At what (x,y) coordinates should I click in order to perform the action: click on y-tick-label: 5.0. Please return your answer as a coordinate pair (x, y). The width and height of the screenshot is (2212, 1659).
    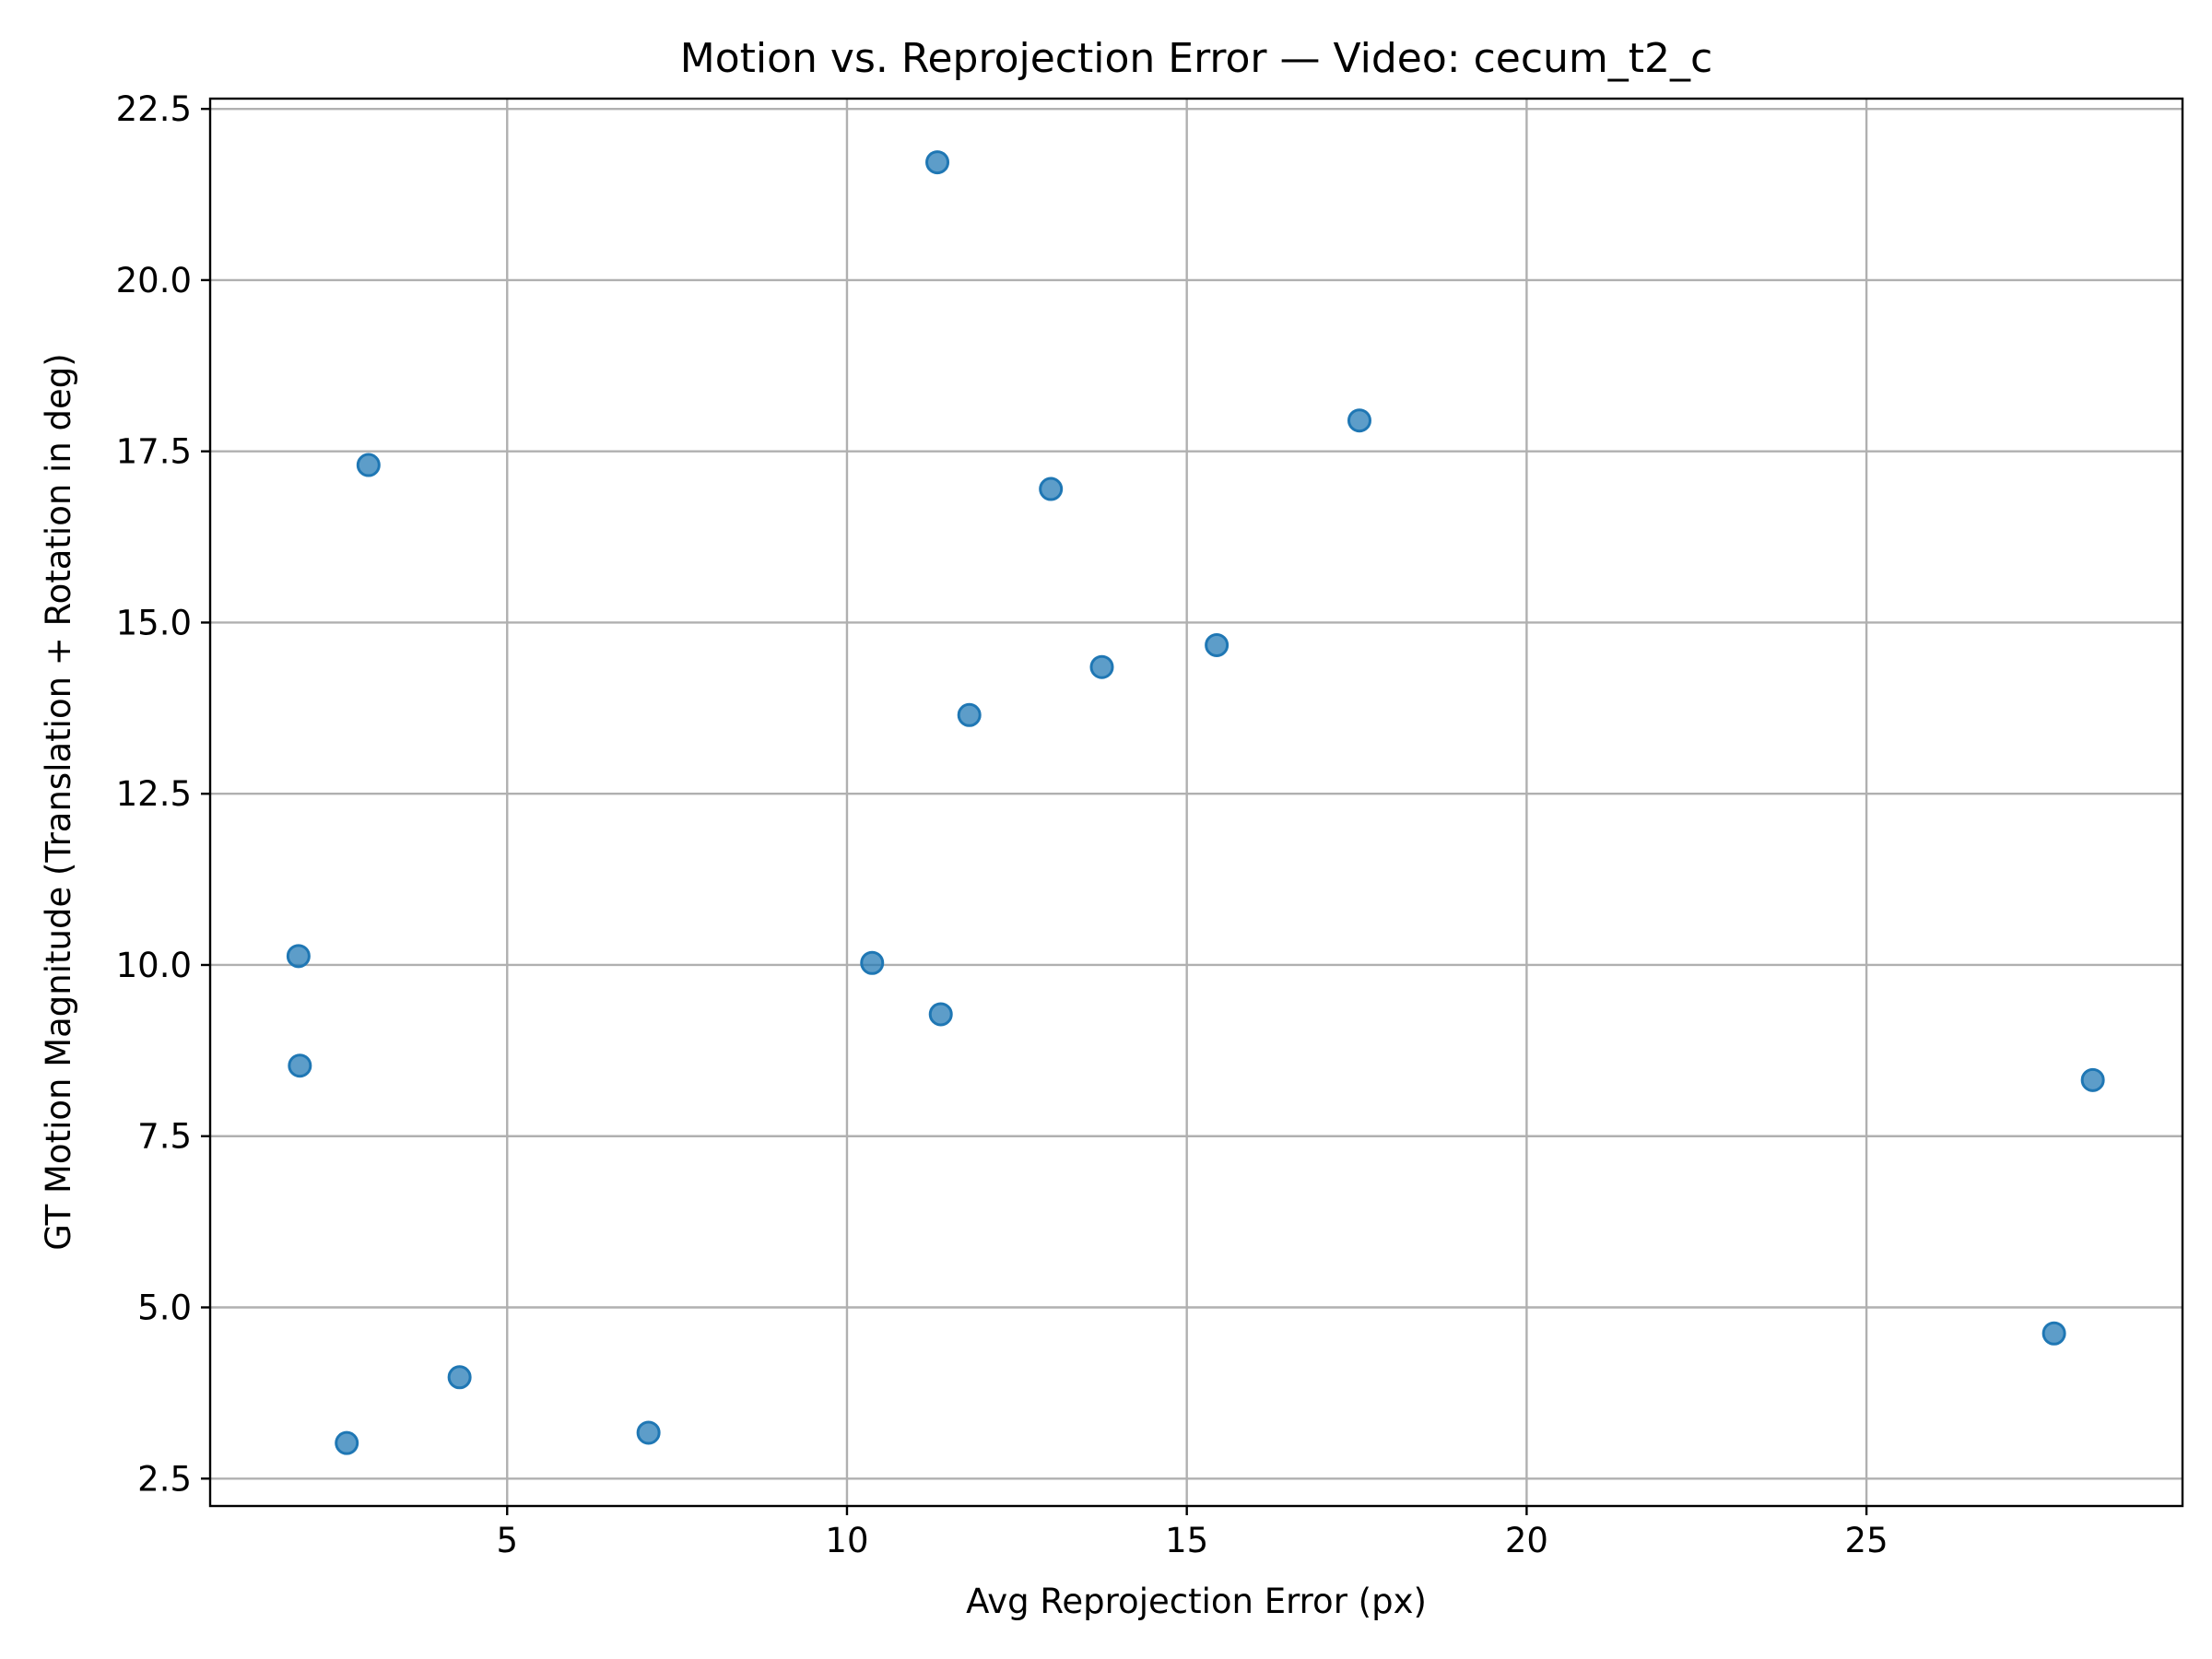
    Looking at the image, I should click on (164, 1308).